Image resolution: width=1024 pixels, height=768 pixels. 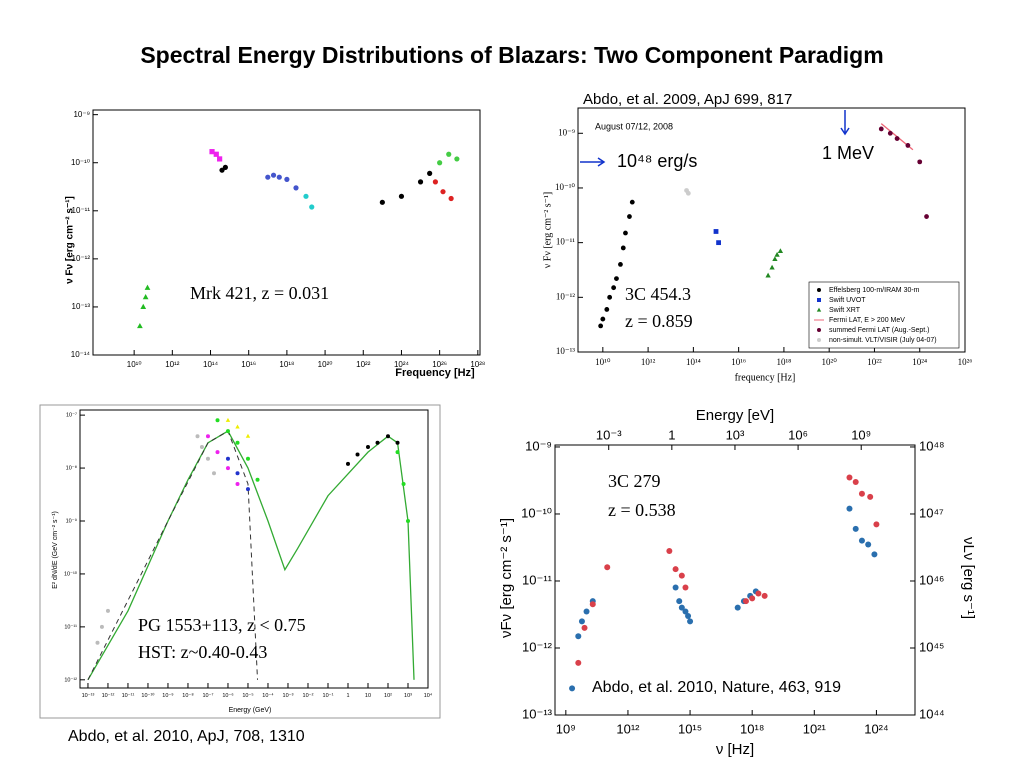 What do you see at coordinates (609, 434) in the screenshot?
I see `x2-tick-label: 10⁻³` at bounding box center [609, 434].